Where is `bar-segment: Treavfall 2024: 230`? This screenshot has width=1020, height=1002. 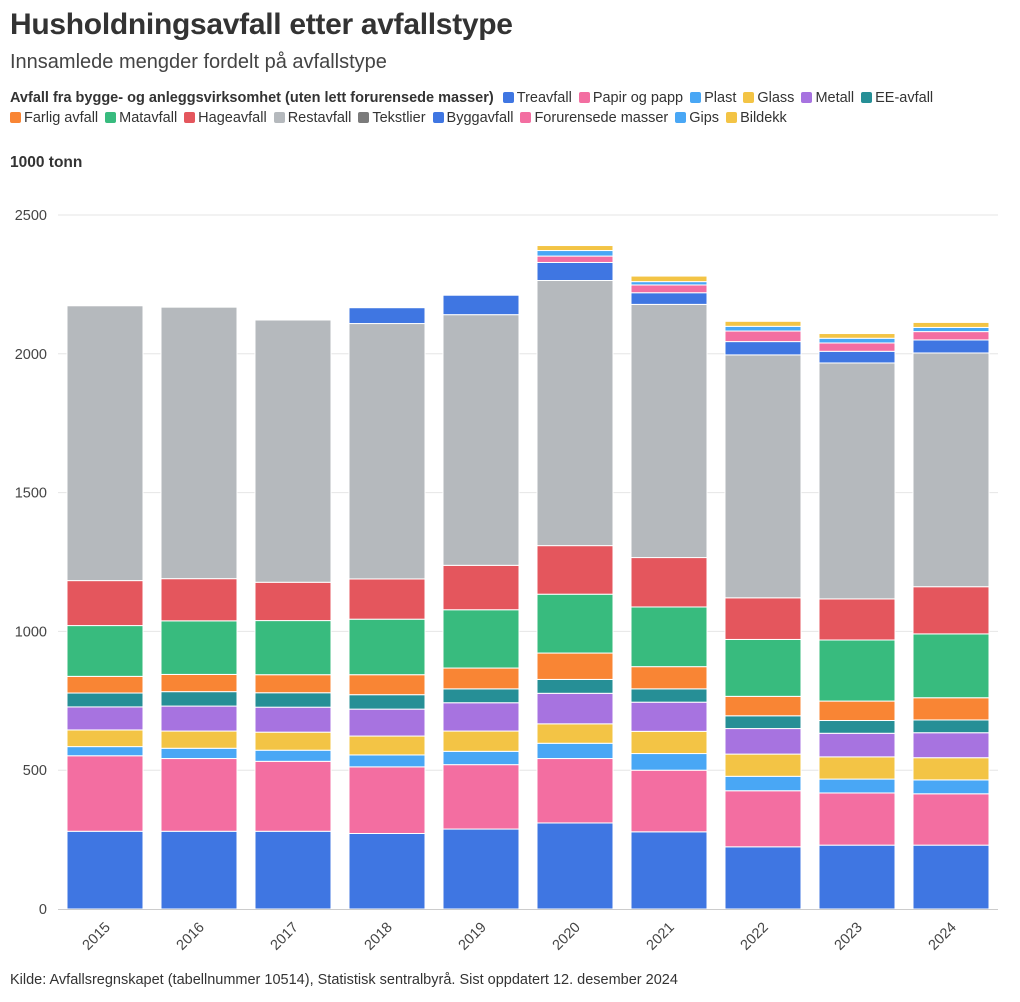
bar-segment: Treavfall 2024: 230 is located at coordinates (951, 877).